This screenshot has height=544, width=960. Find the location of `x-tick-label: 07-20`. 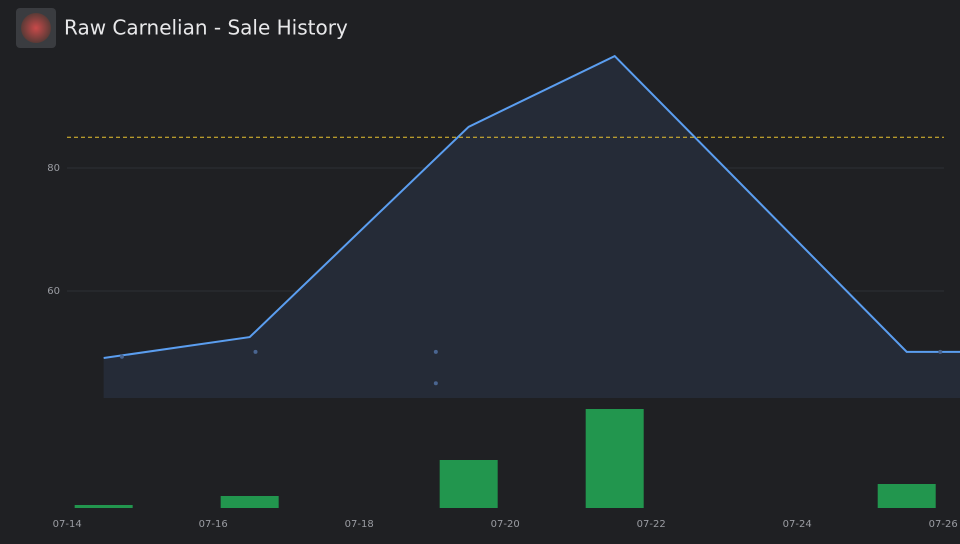

x-tick-label: 07-20 is located at coordinates (505, 524).